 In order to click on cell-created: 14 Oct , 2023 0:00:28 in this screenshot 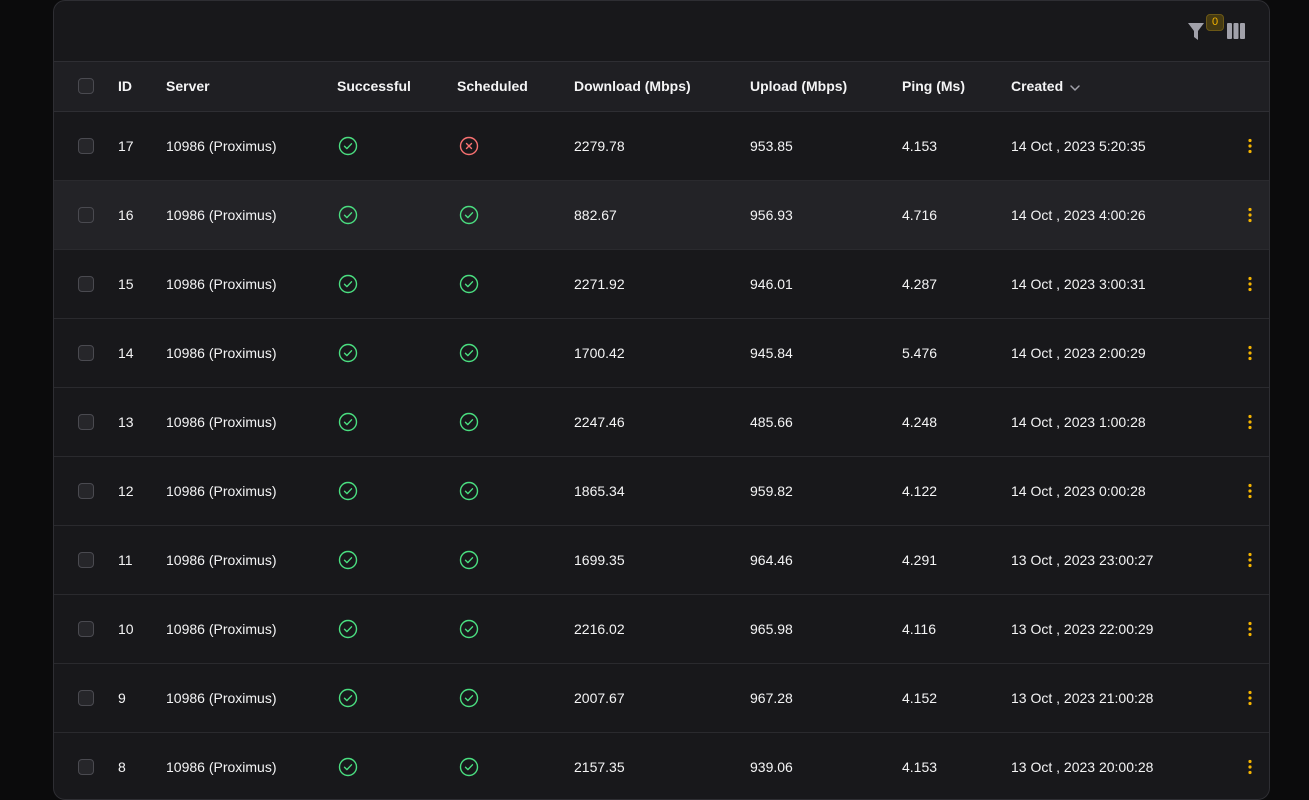, I will do `click(1117, 491)`.